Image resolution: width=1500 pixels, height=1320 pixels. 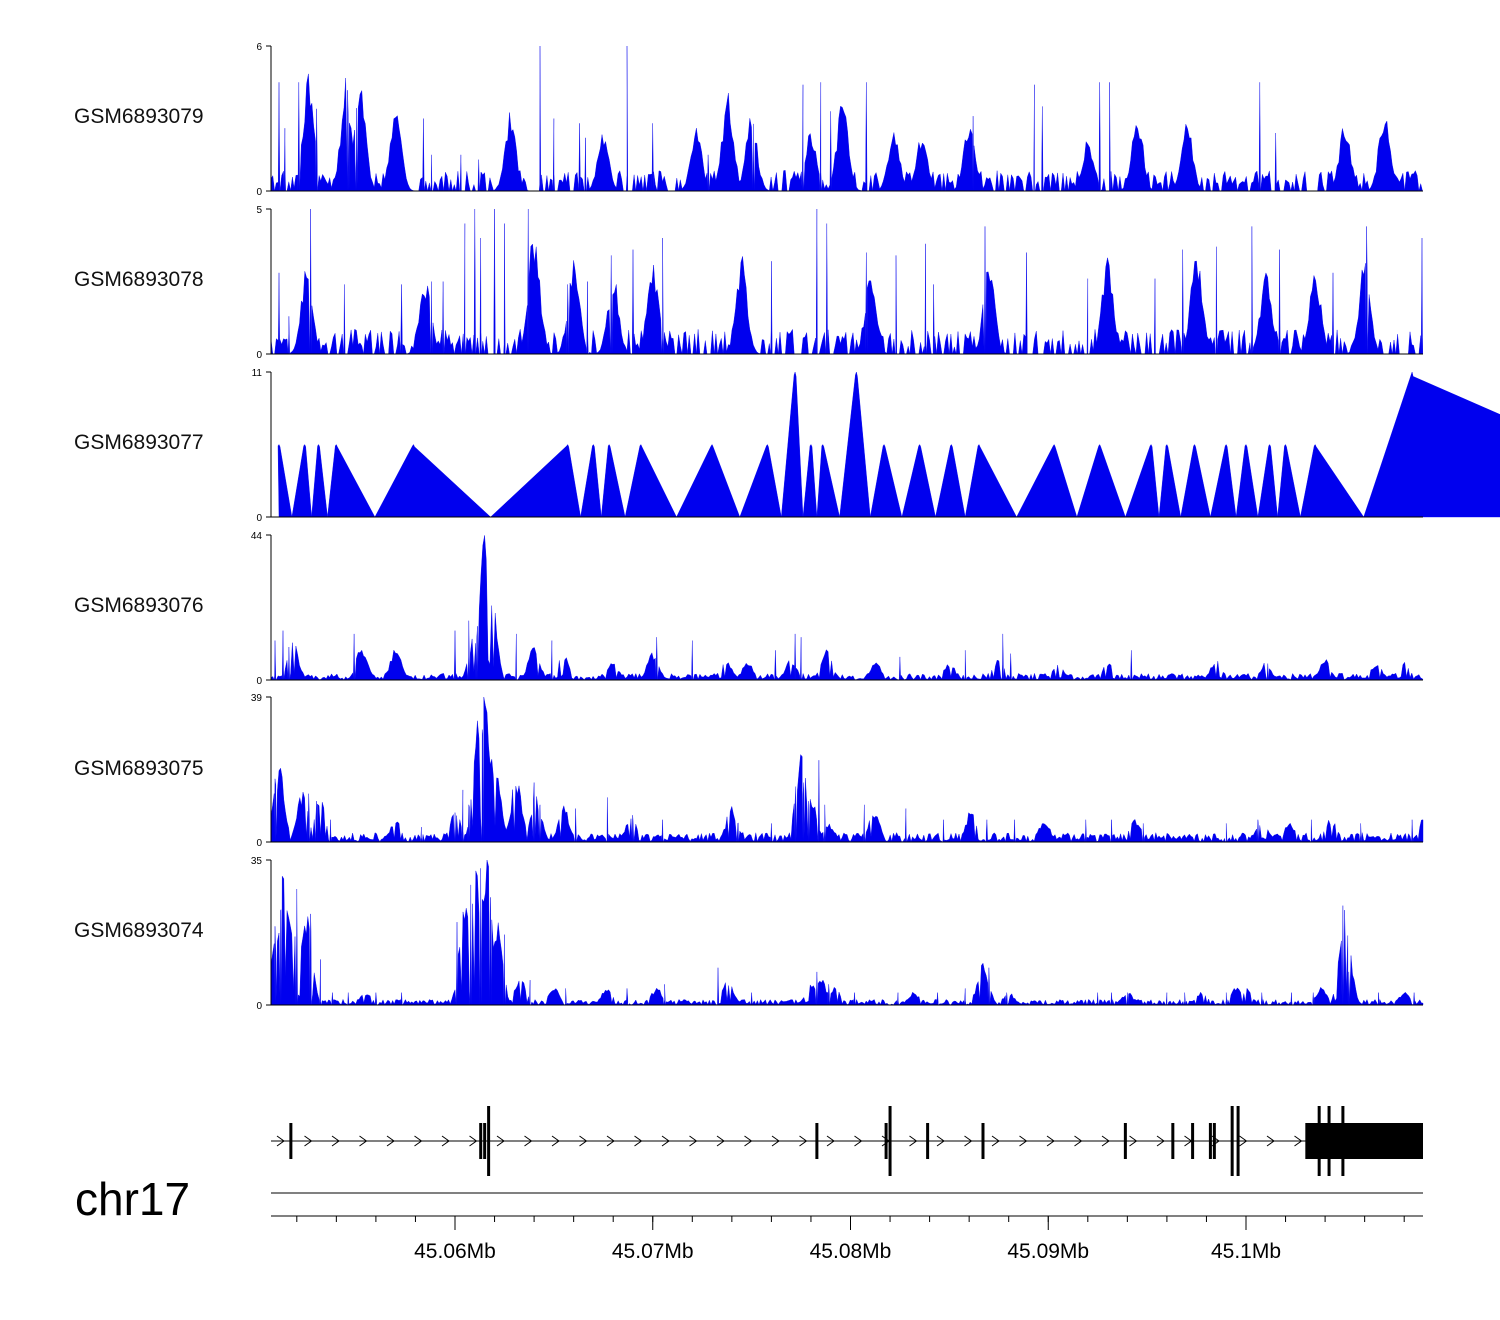 What do you see at coordinates (259, 210) in the screenshot?
I see `y-max-label: 5` at bounding box center [259, 210].